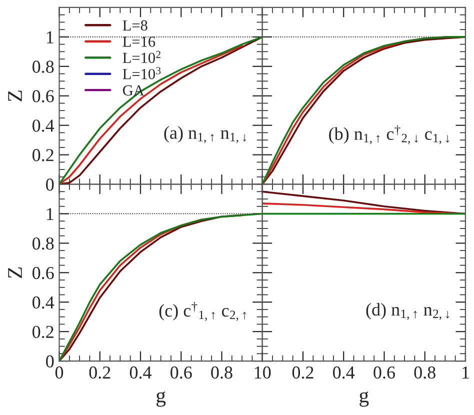  Describe the element at coordinates (141, 57) in the screenshot. I see `legend-label: L=10$^{2}$` at that location.